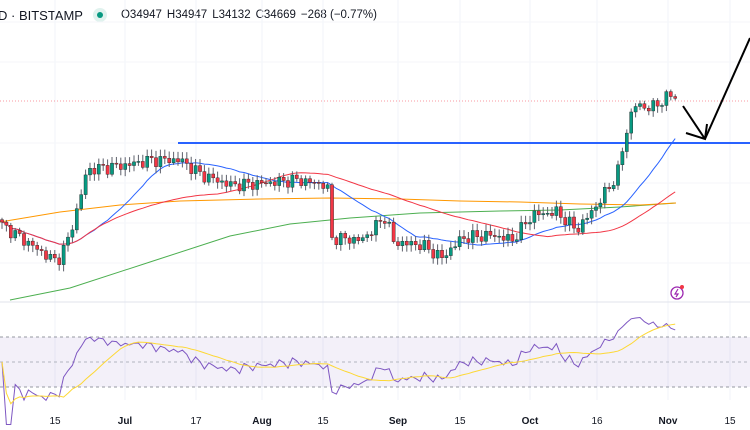 This screenshot has height=430, width=750. I want to click on x-tick-label: Nov, so click(668, 421).